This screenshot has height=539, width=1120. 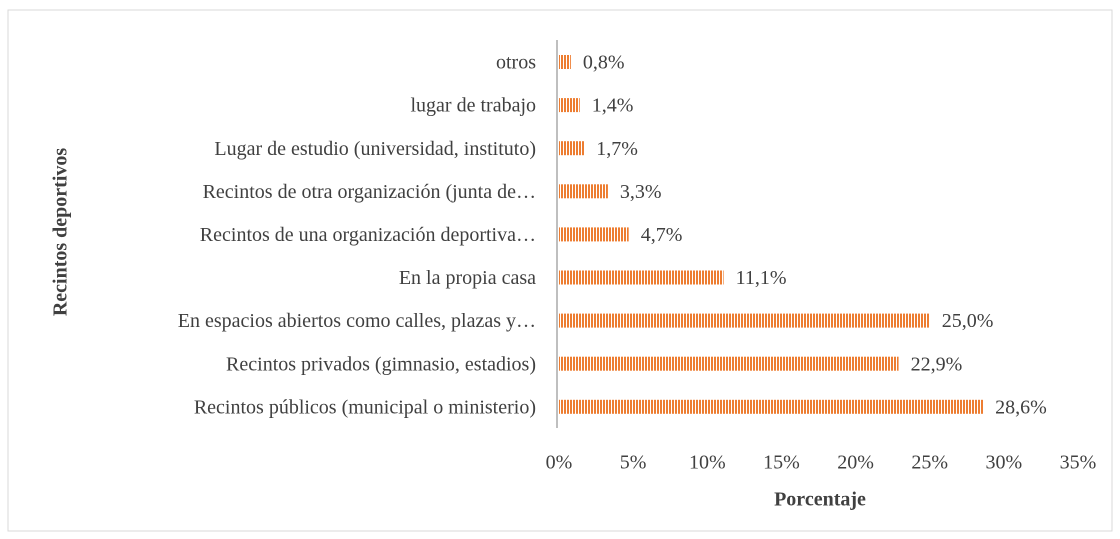 I want to click on x-axis-title: Porcentaje, so click(x=820, y=500).